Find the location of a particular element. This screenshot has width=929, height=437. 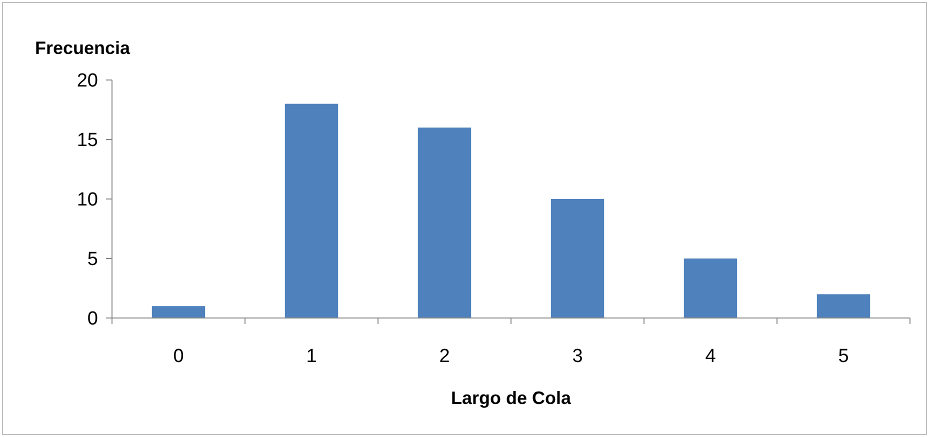

y-tick-label: 10 is located at coordinates (87, 200).